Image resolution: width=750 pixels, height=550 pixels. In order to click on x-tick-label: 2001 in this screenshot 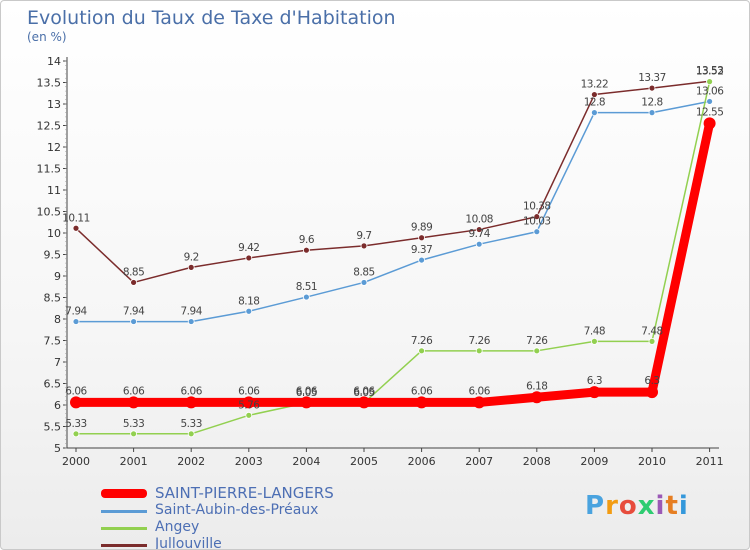, I will do `click(134, 461)`.